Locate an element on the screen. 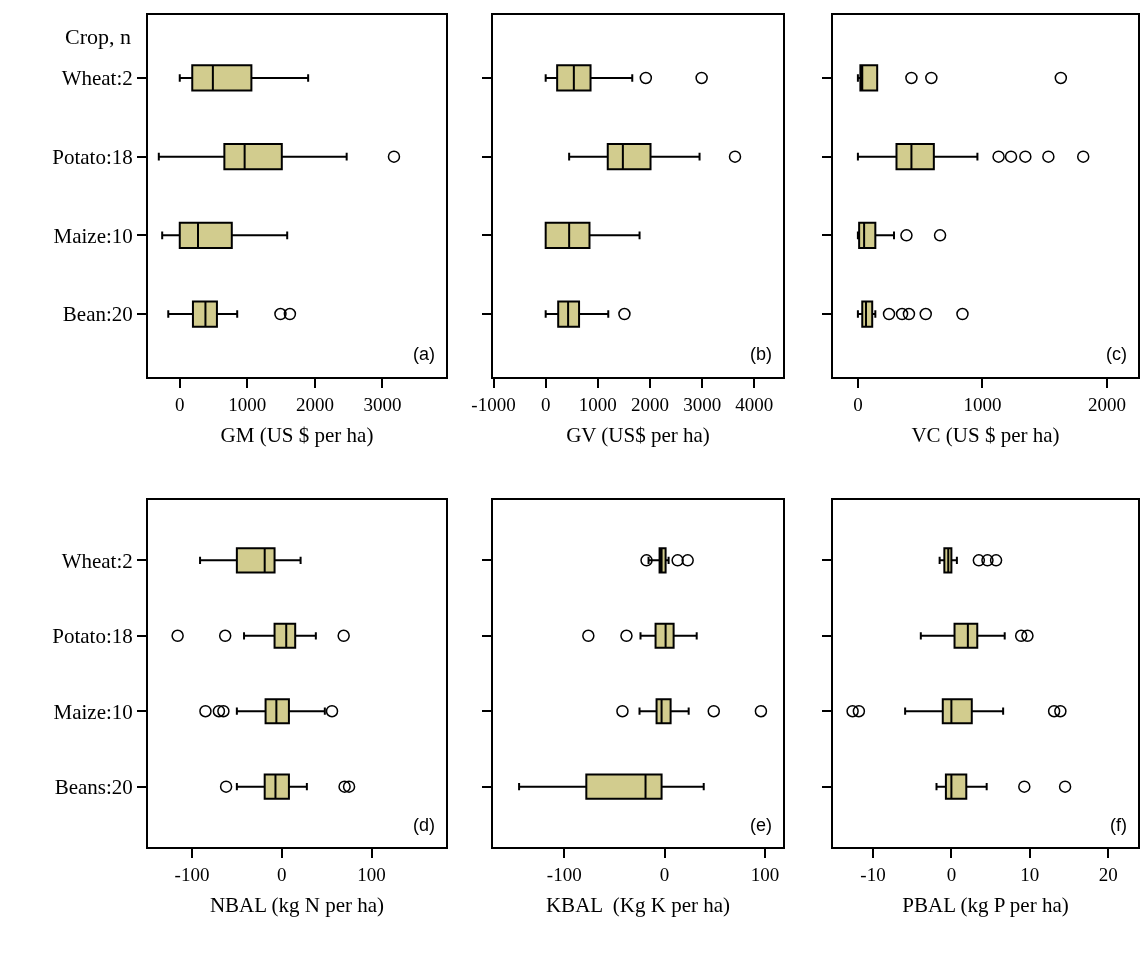 This screenshot has width=1142, height=955. x-tick-label: 4000 is located at coordinates (754, 404).